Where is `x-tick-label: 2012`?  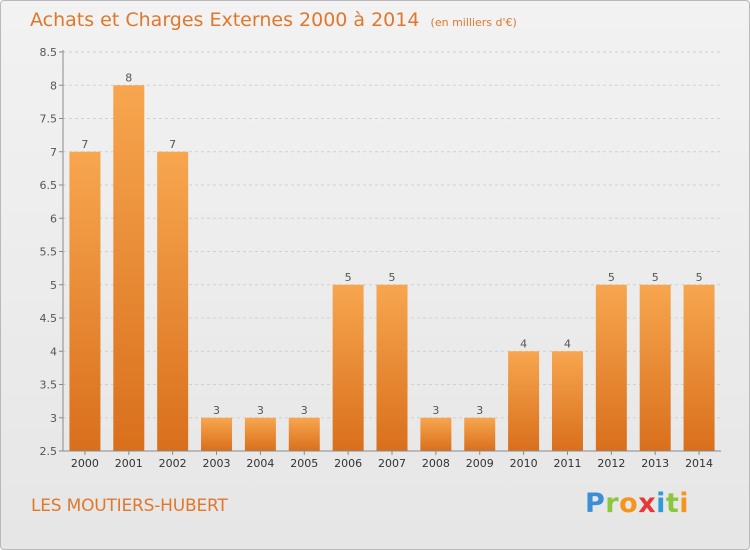
x-tick-label: 2012 is located at coordinates (611, 463).